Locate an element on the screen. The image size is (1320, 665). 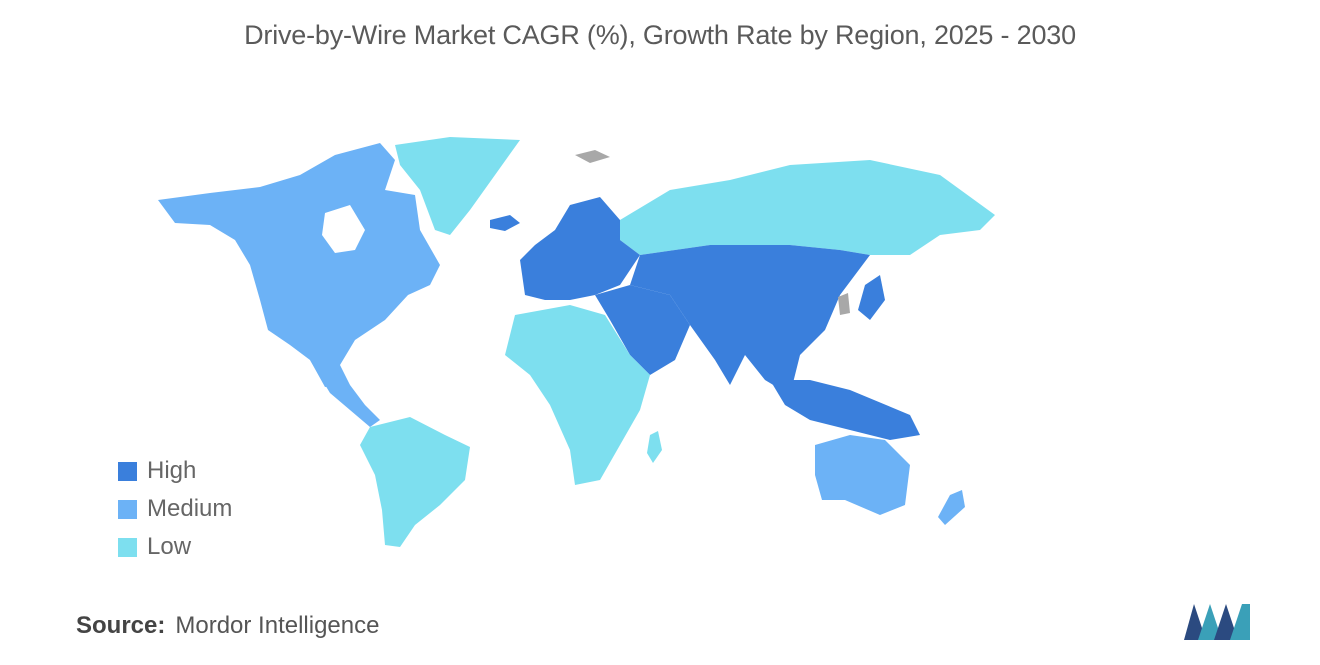
source-label: Source: is located at coordinates (121, 625).